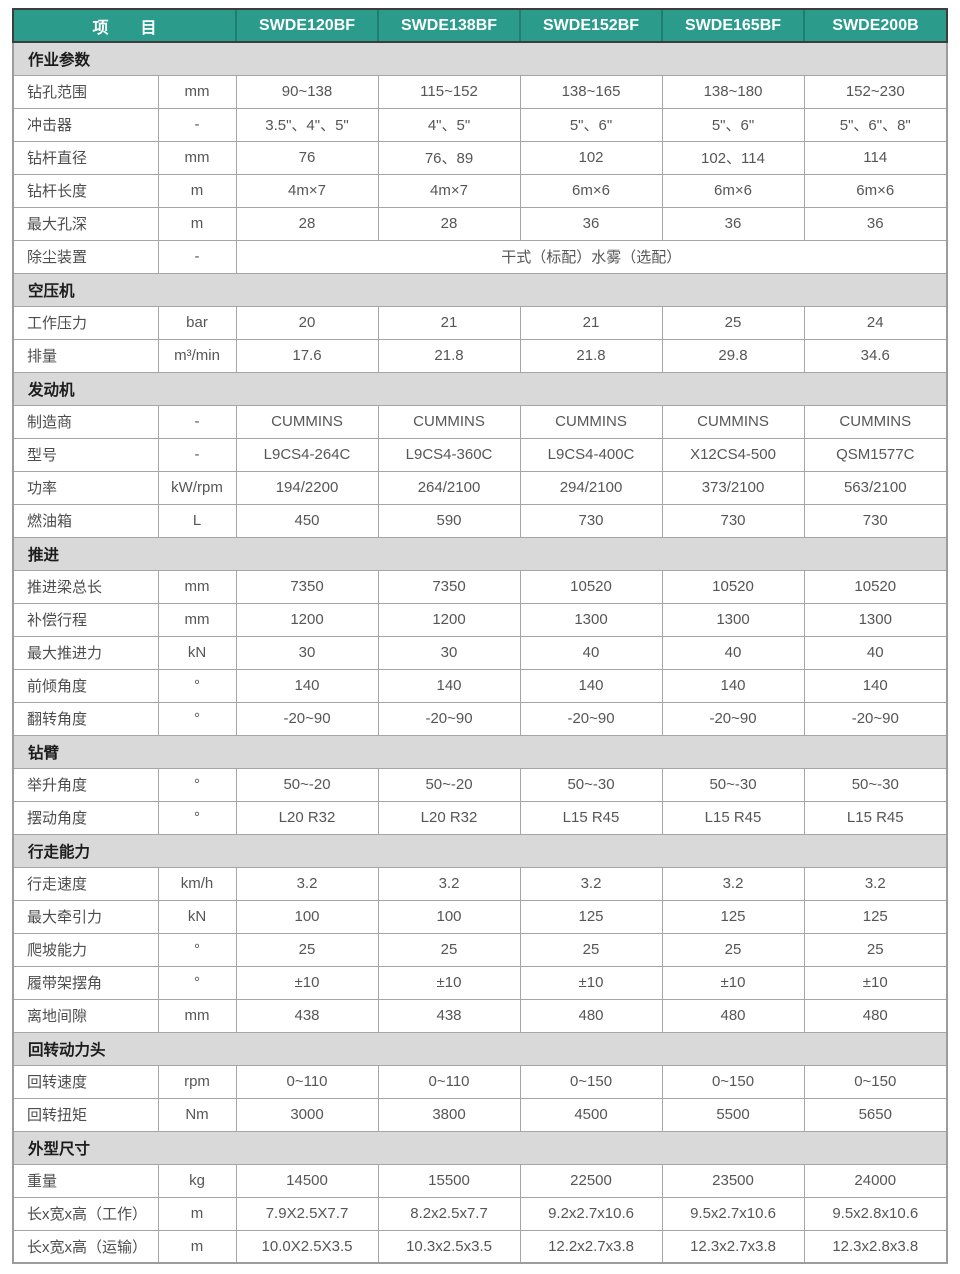 Image resolution: width=960 pixels, height=1274 pixels. What do you see at coordinates (876, 1246) in the screenshot?
I see `value-cell: 12.3x2.8x3.8` at bounding box center [876, 1246].